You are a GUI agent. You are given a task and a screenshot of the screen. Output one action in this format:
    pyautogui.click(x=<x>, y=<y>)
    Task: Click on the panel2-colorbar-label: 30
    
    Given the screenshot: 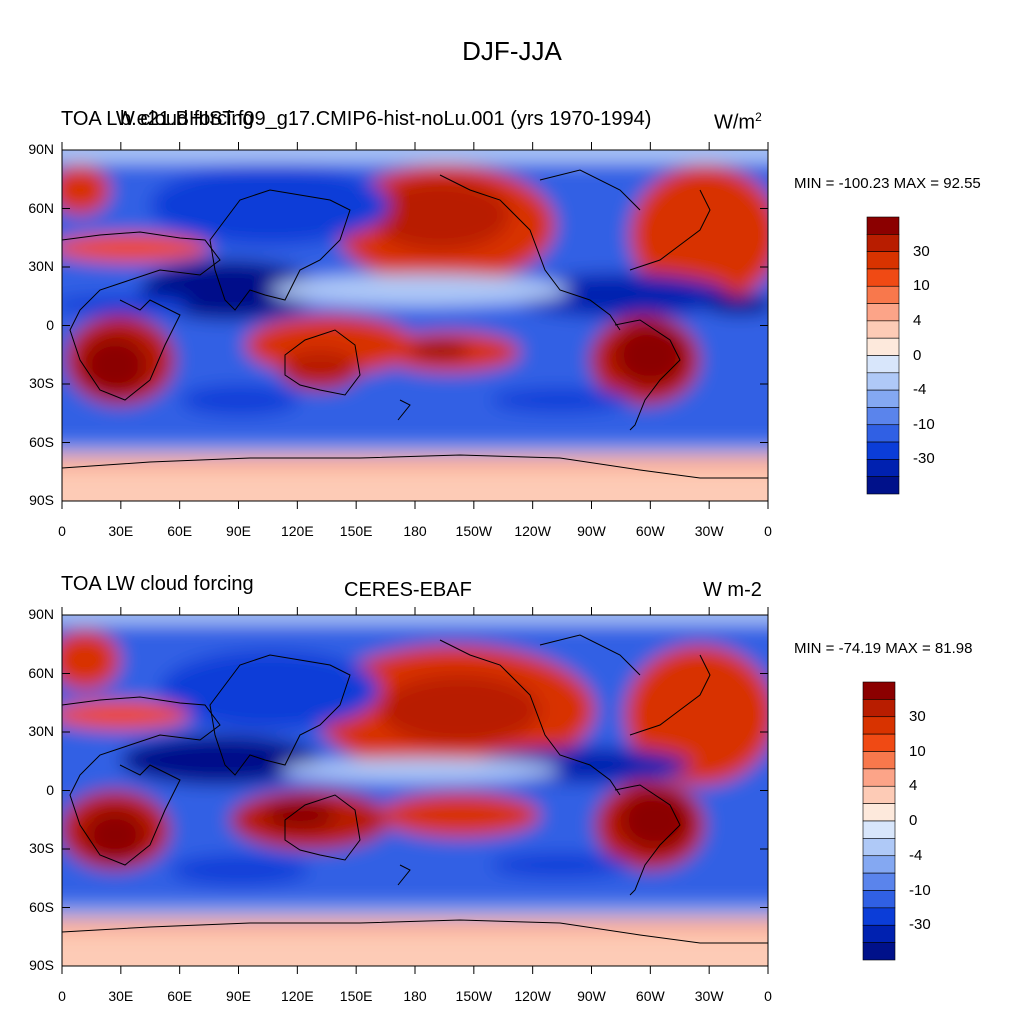 What is the action you would take?
    pyautogui.click(x=917, y=716)
    